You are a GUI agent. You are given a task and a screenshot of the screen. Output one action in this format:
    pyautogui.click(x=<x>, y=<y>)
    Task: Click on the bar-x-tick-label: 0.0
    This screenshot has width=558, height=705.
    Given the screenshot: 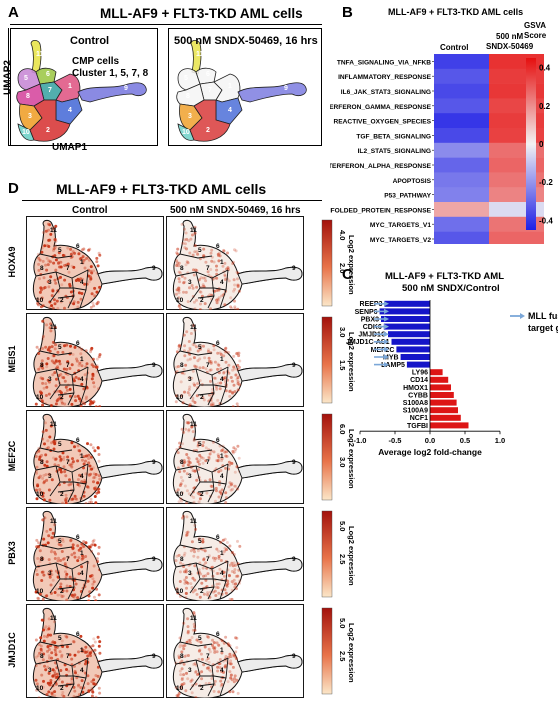 What is the action you would take?
    pyautogui.click(x=430, y=440)
    